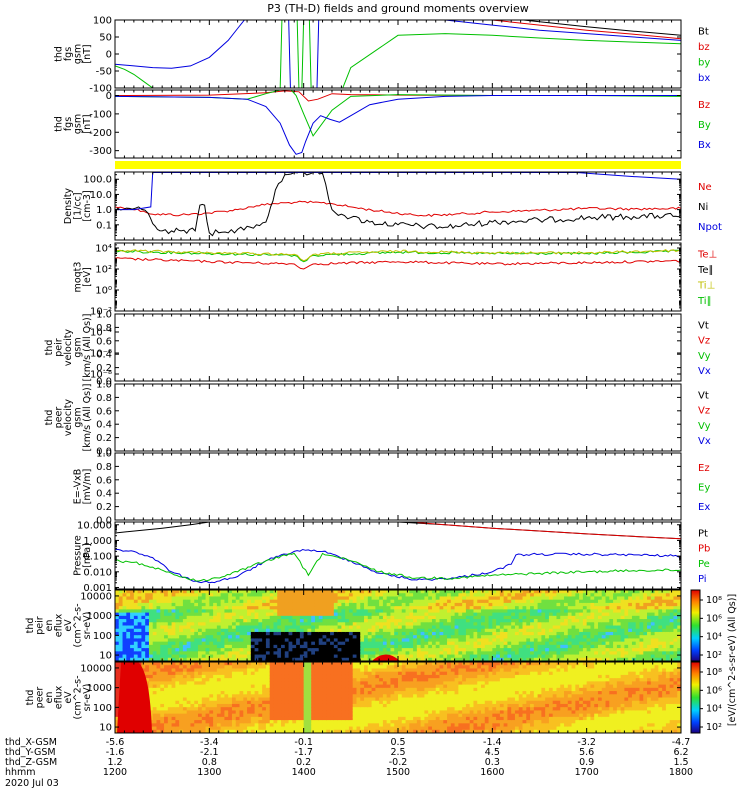 The image size is (750, 800). I want to click on ytick-ion_spectrogram-2: 100, so click(102, 636).